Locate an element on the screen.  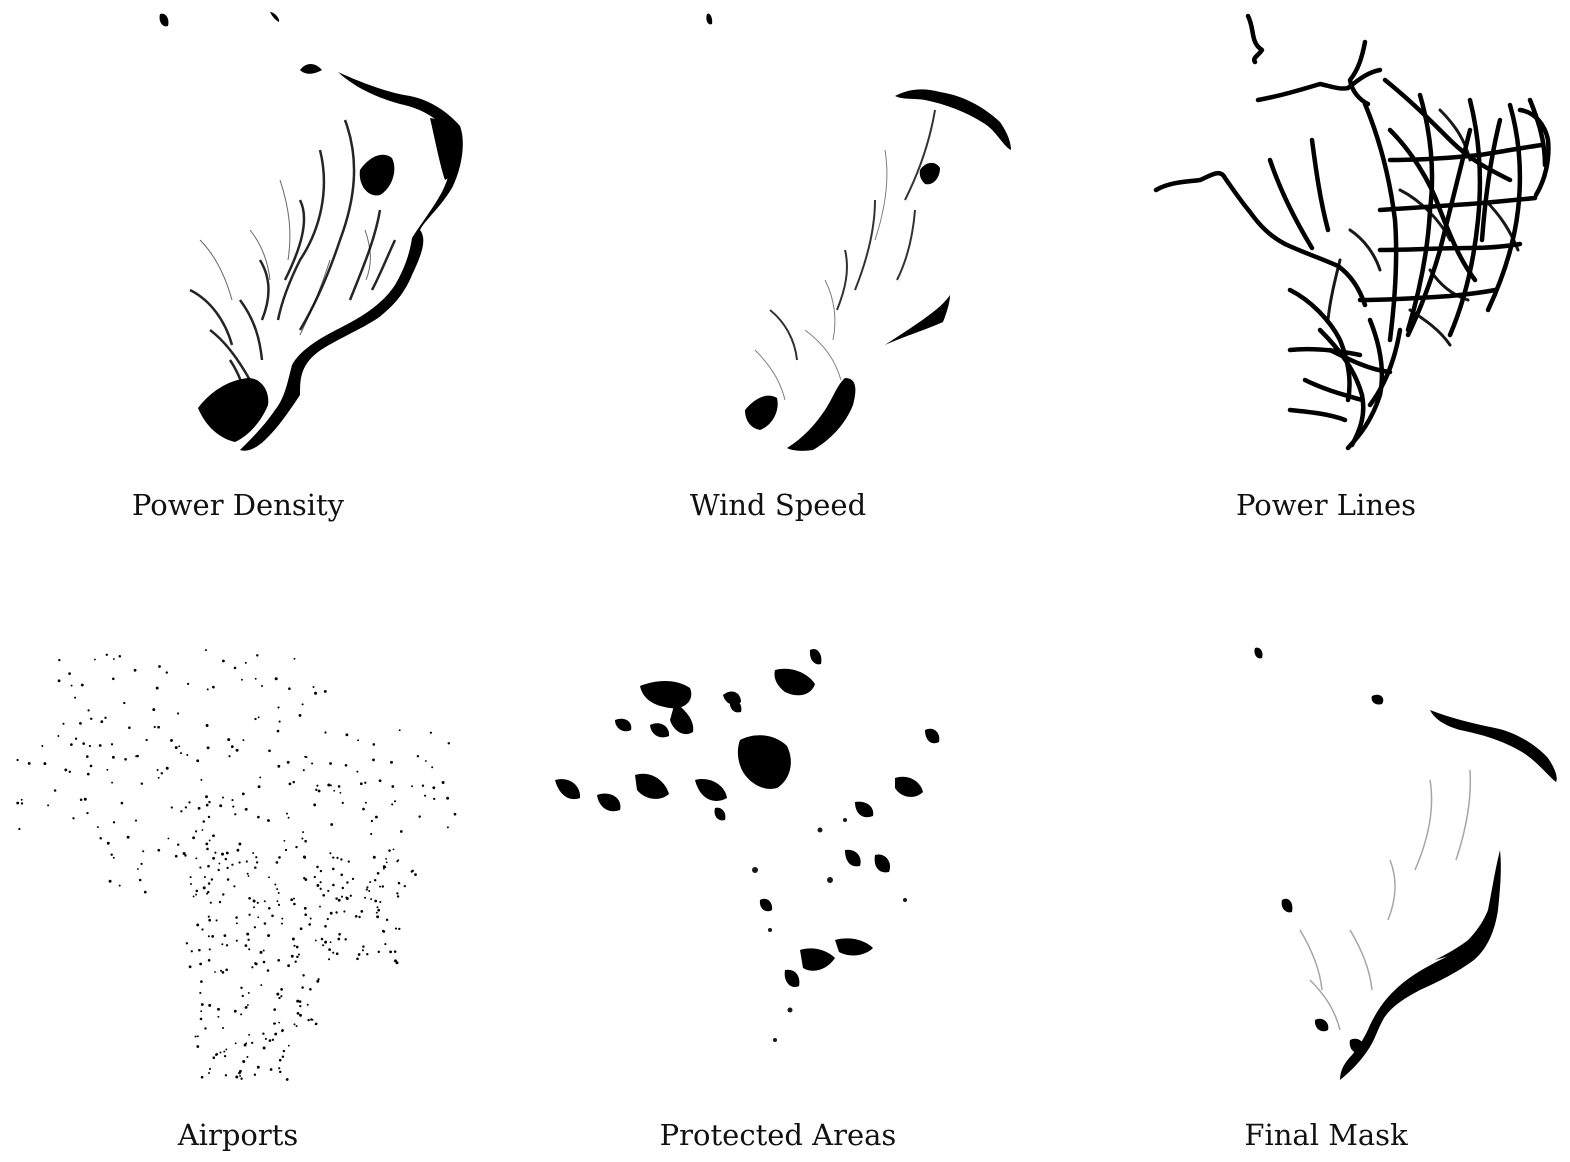
wind-speed-map is located at coordinates (858, 232).